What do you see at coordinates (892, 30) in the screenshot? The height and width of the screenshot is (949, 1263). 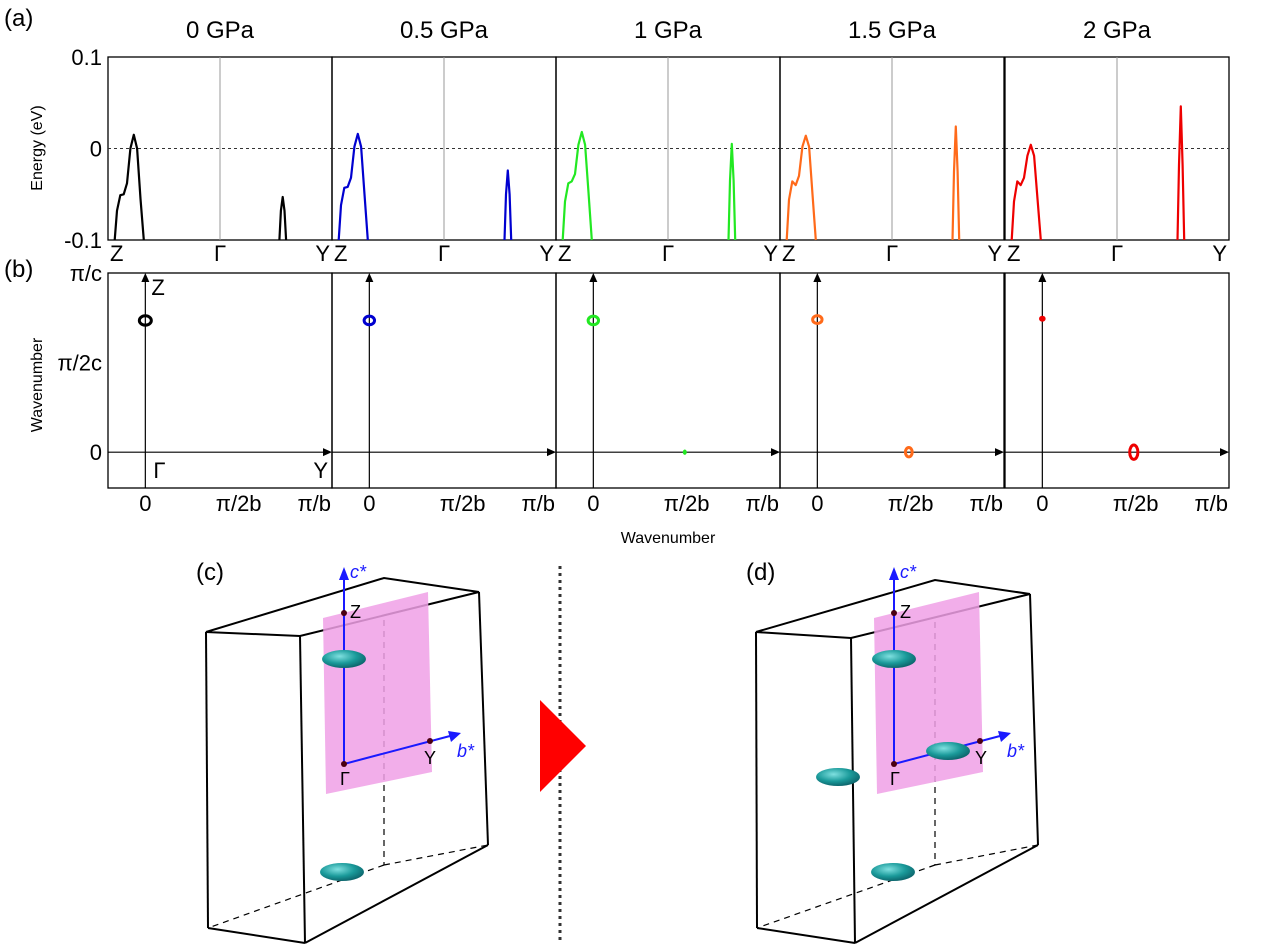 I see `pressure-title: 1.5 GPa` at bounding box center [892, 30].